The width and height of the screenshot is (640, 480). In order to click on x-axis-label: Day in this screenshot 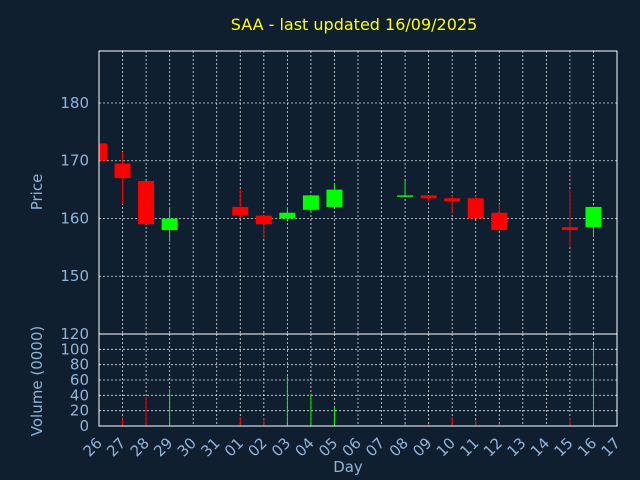, I will do `click(348, 467)`.